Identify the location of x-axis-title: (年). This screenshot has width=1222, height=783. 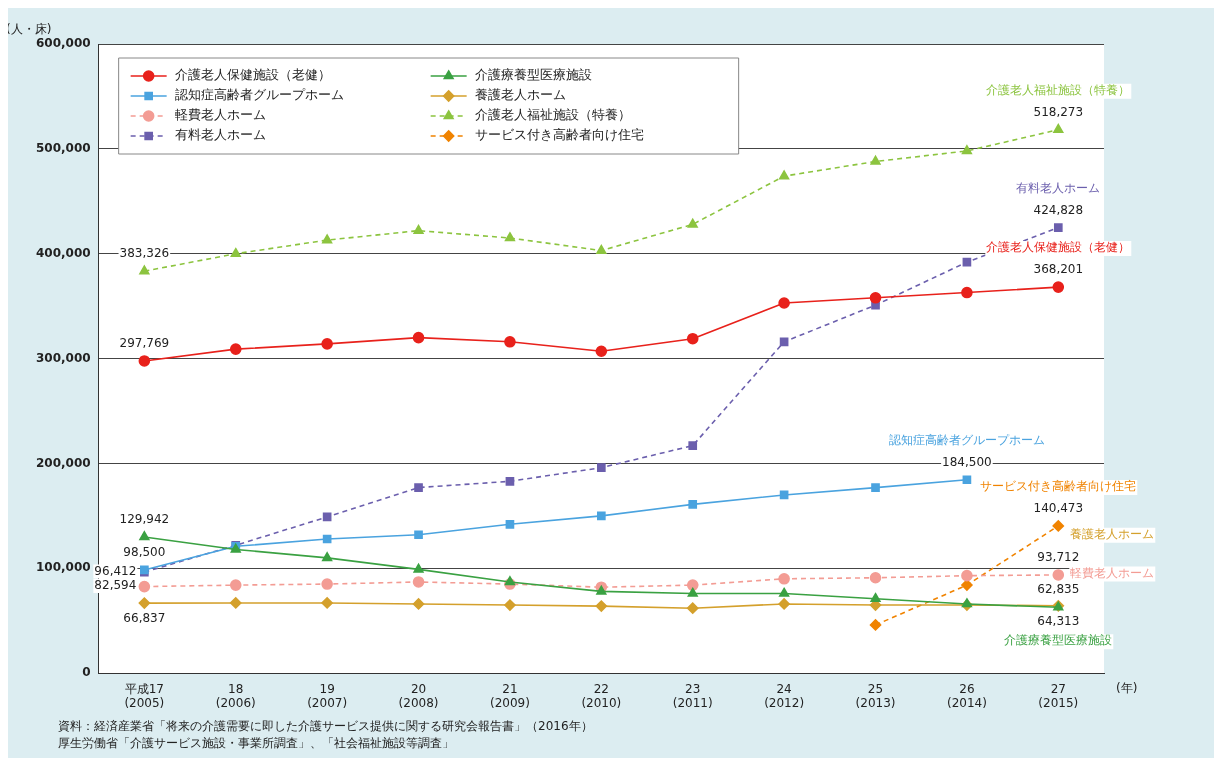
(1127, 688).